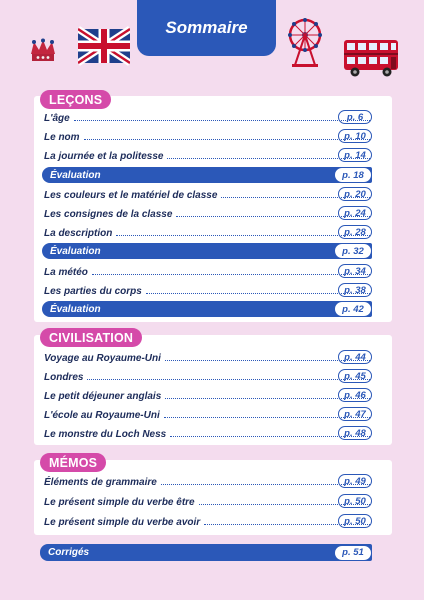 The image size is (424, 600). I want to click on evaluation-entry: Évaluation p. 42, so click(207, 309).